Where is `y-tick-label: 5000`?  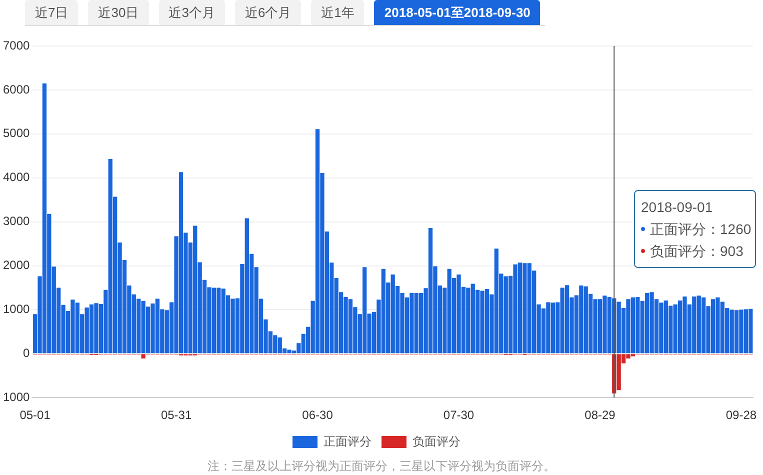
y-tick-label: 5000 is located at coordinates (16, 133).